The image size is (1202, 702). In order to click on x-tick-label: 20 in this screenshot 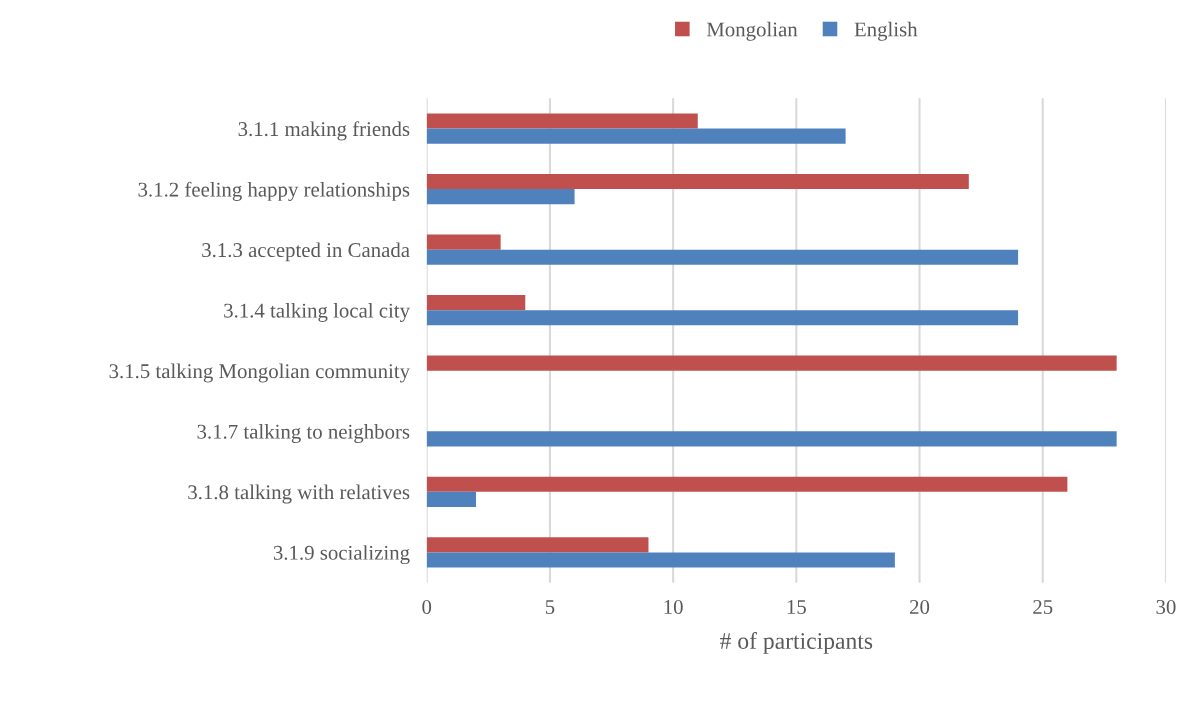, I will do `click(920, 606)`.